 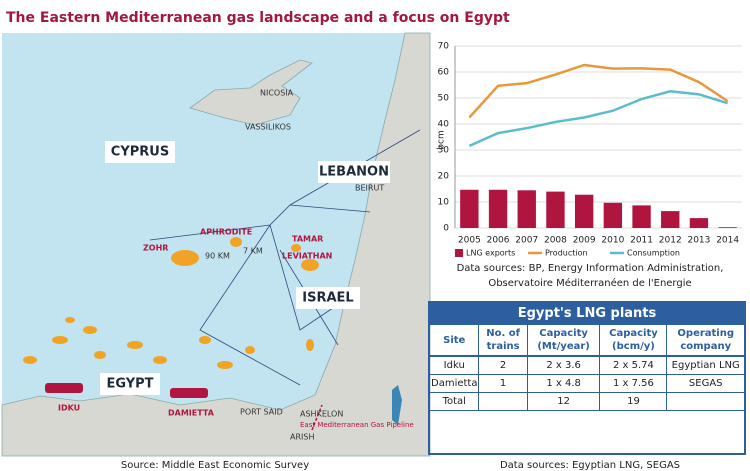 I want to click on gas-fields, so click(x=171, y=303).